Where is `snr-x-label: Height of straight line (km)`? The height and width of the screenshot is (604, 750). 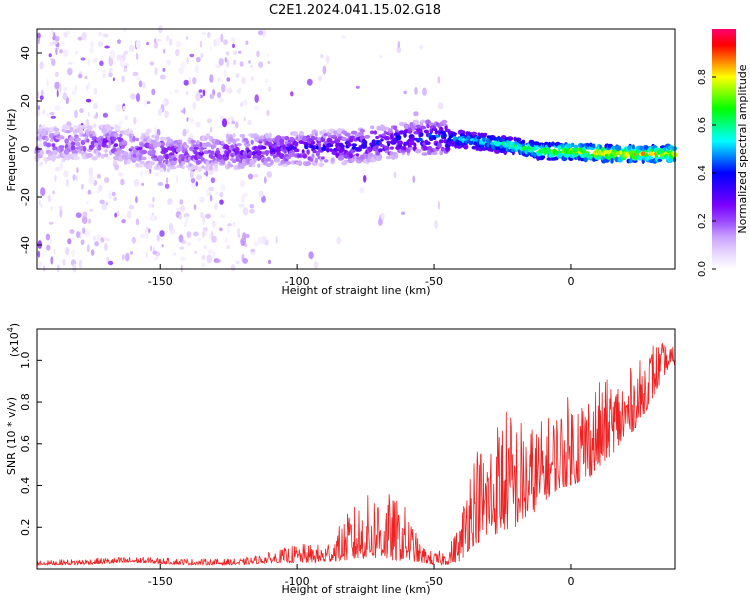 snr-x-label: Height of straight line (km) is located at coordinates (355, 589).